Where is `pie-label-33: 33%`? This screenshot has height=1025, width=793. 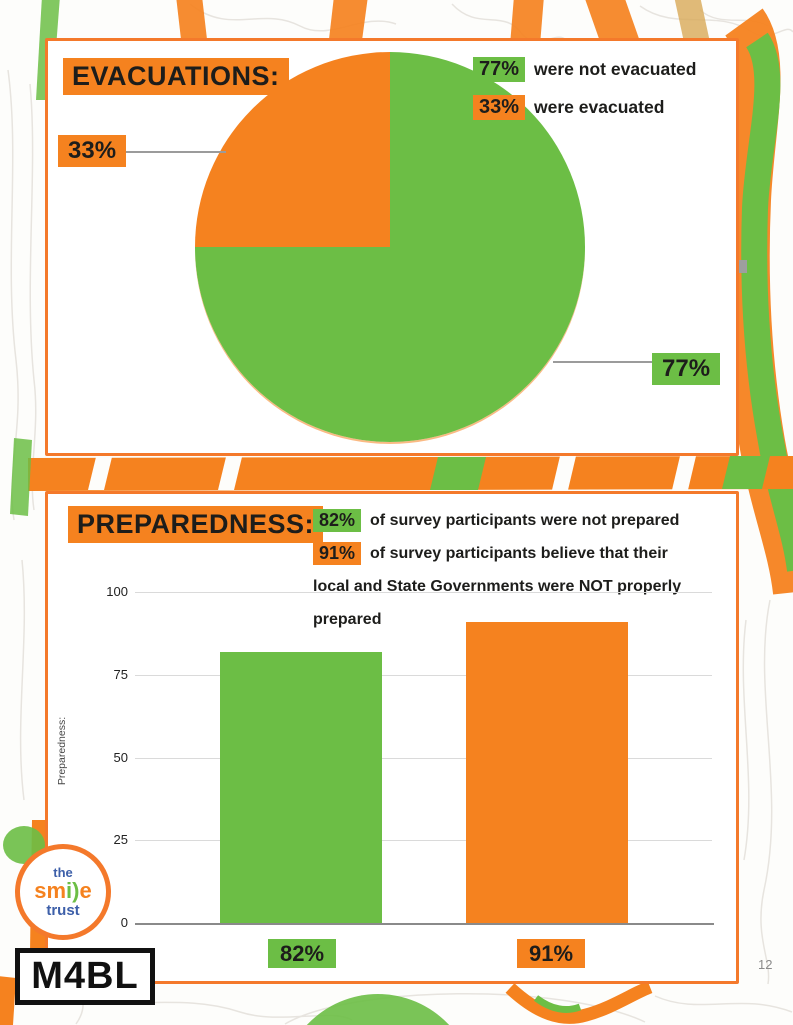
pie-label-33: 33% is located at coordinates (92, 151).